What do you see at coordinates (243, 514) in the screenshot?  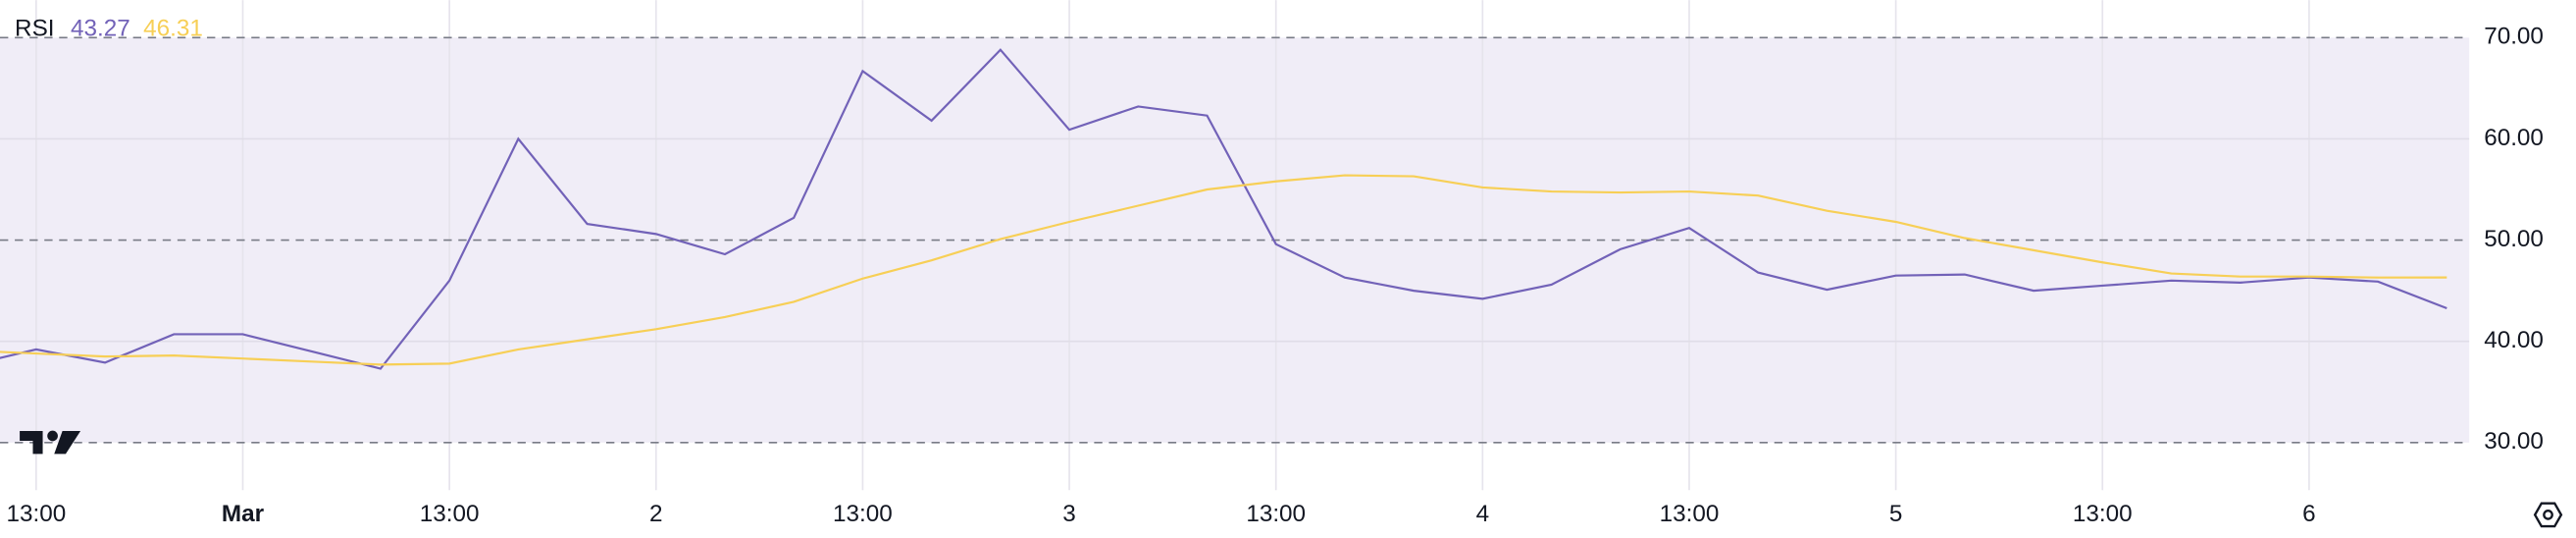 I see `x-tick-label: Mar` at bounding box center [243, 514].